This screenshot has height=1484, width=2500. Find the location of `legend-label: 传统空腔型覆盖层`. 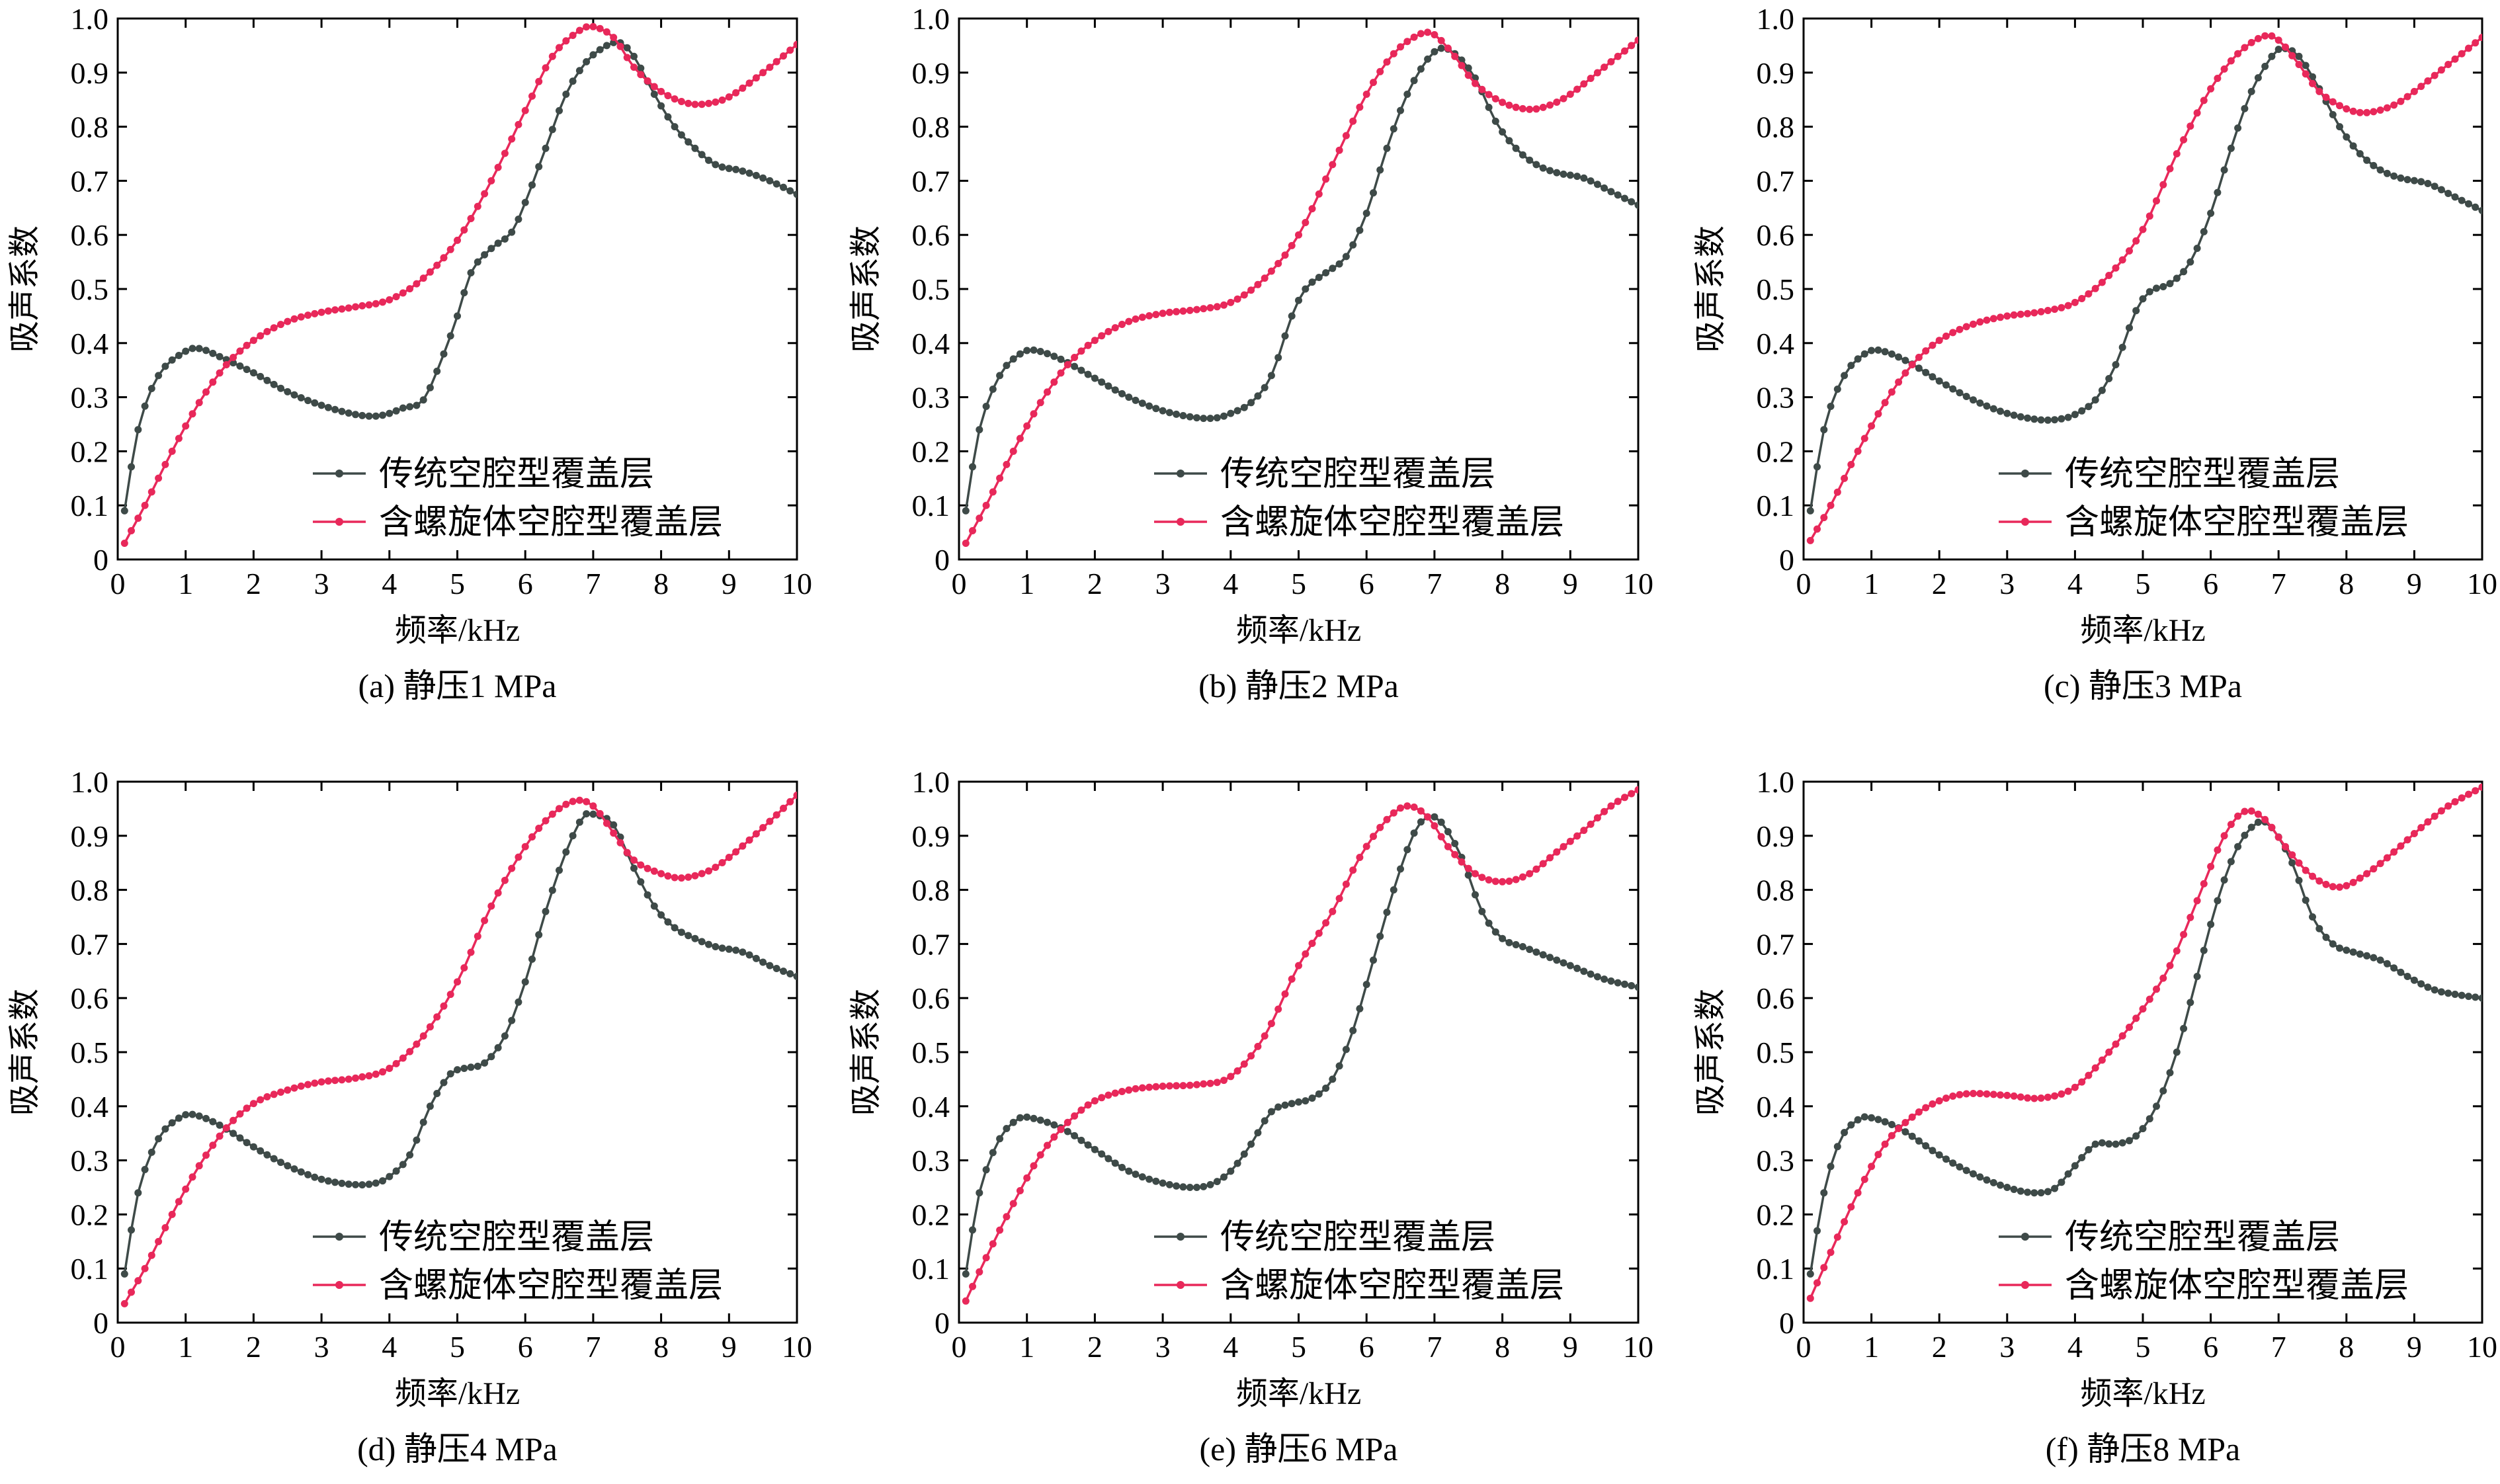

legend-label: 传统空腔型覆盖层 is located at coordinates (1357, 475).